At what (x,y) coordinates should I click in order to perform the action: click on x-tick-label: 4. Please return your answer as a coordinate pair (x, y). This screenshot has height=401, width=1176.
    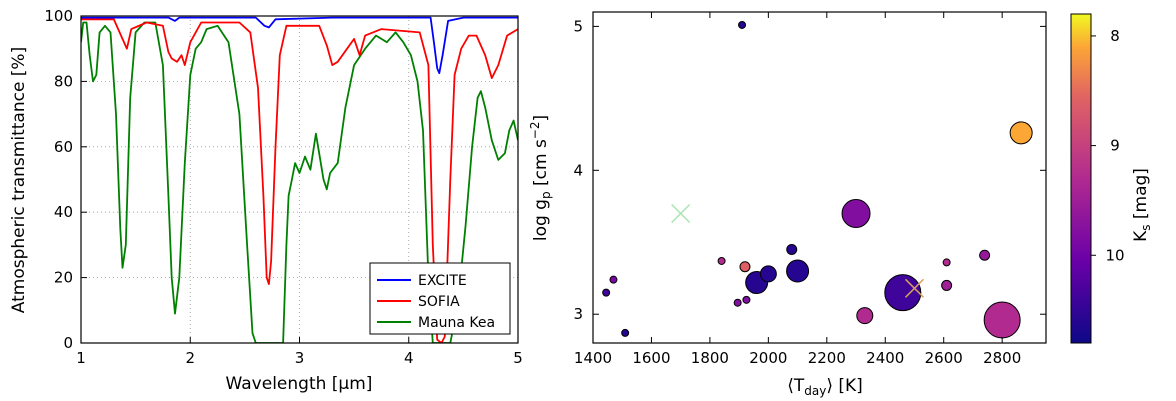
    Looking at the image, I should click on (409, 358).